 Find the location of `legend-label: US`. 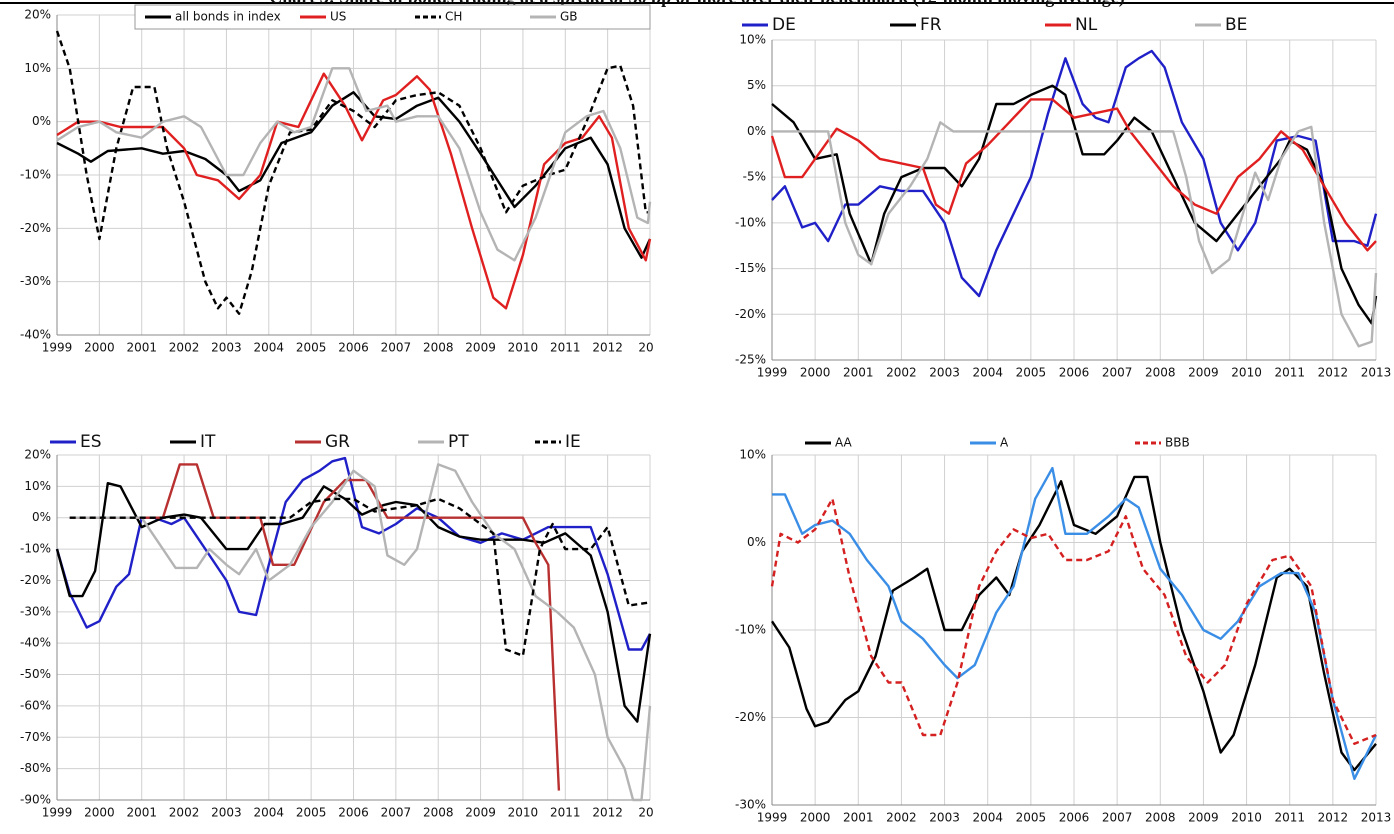

legend-label: US is located at coordinates (338, 17).